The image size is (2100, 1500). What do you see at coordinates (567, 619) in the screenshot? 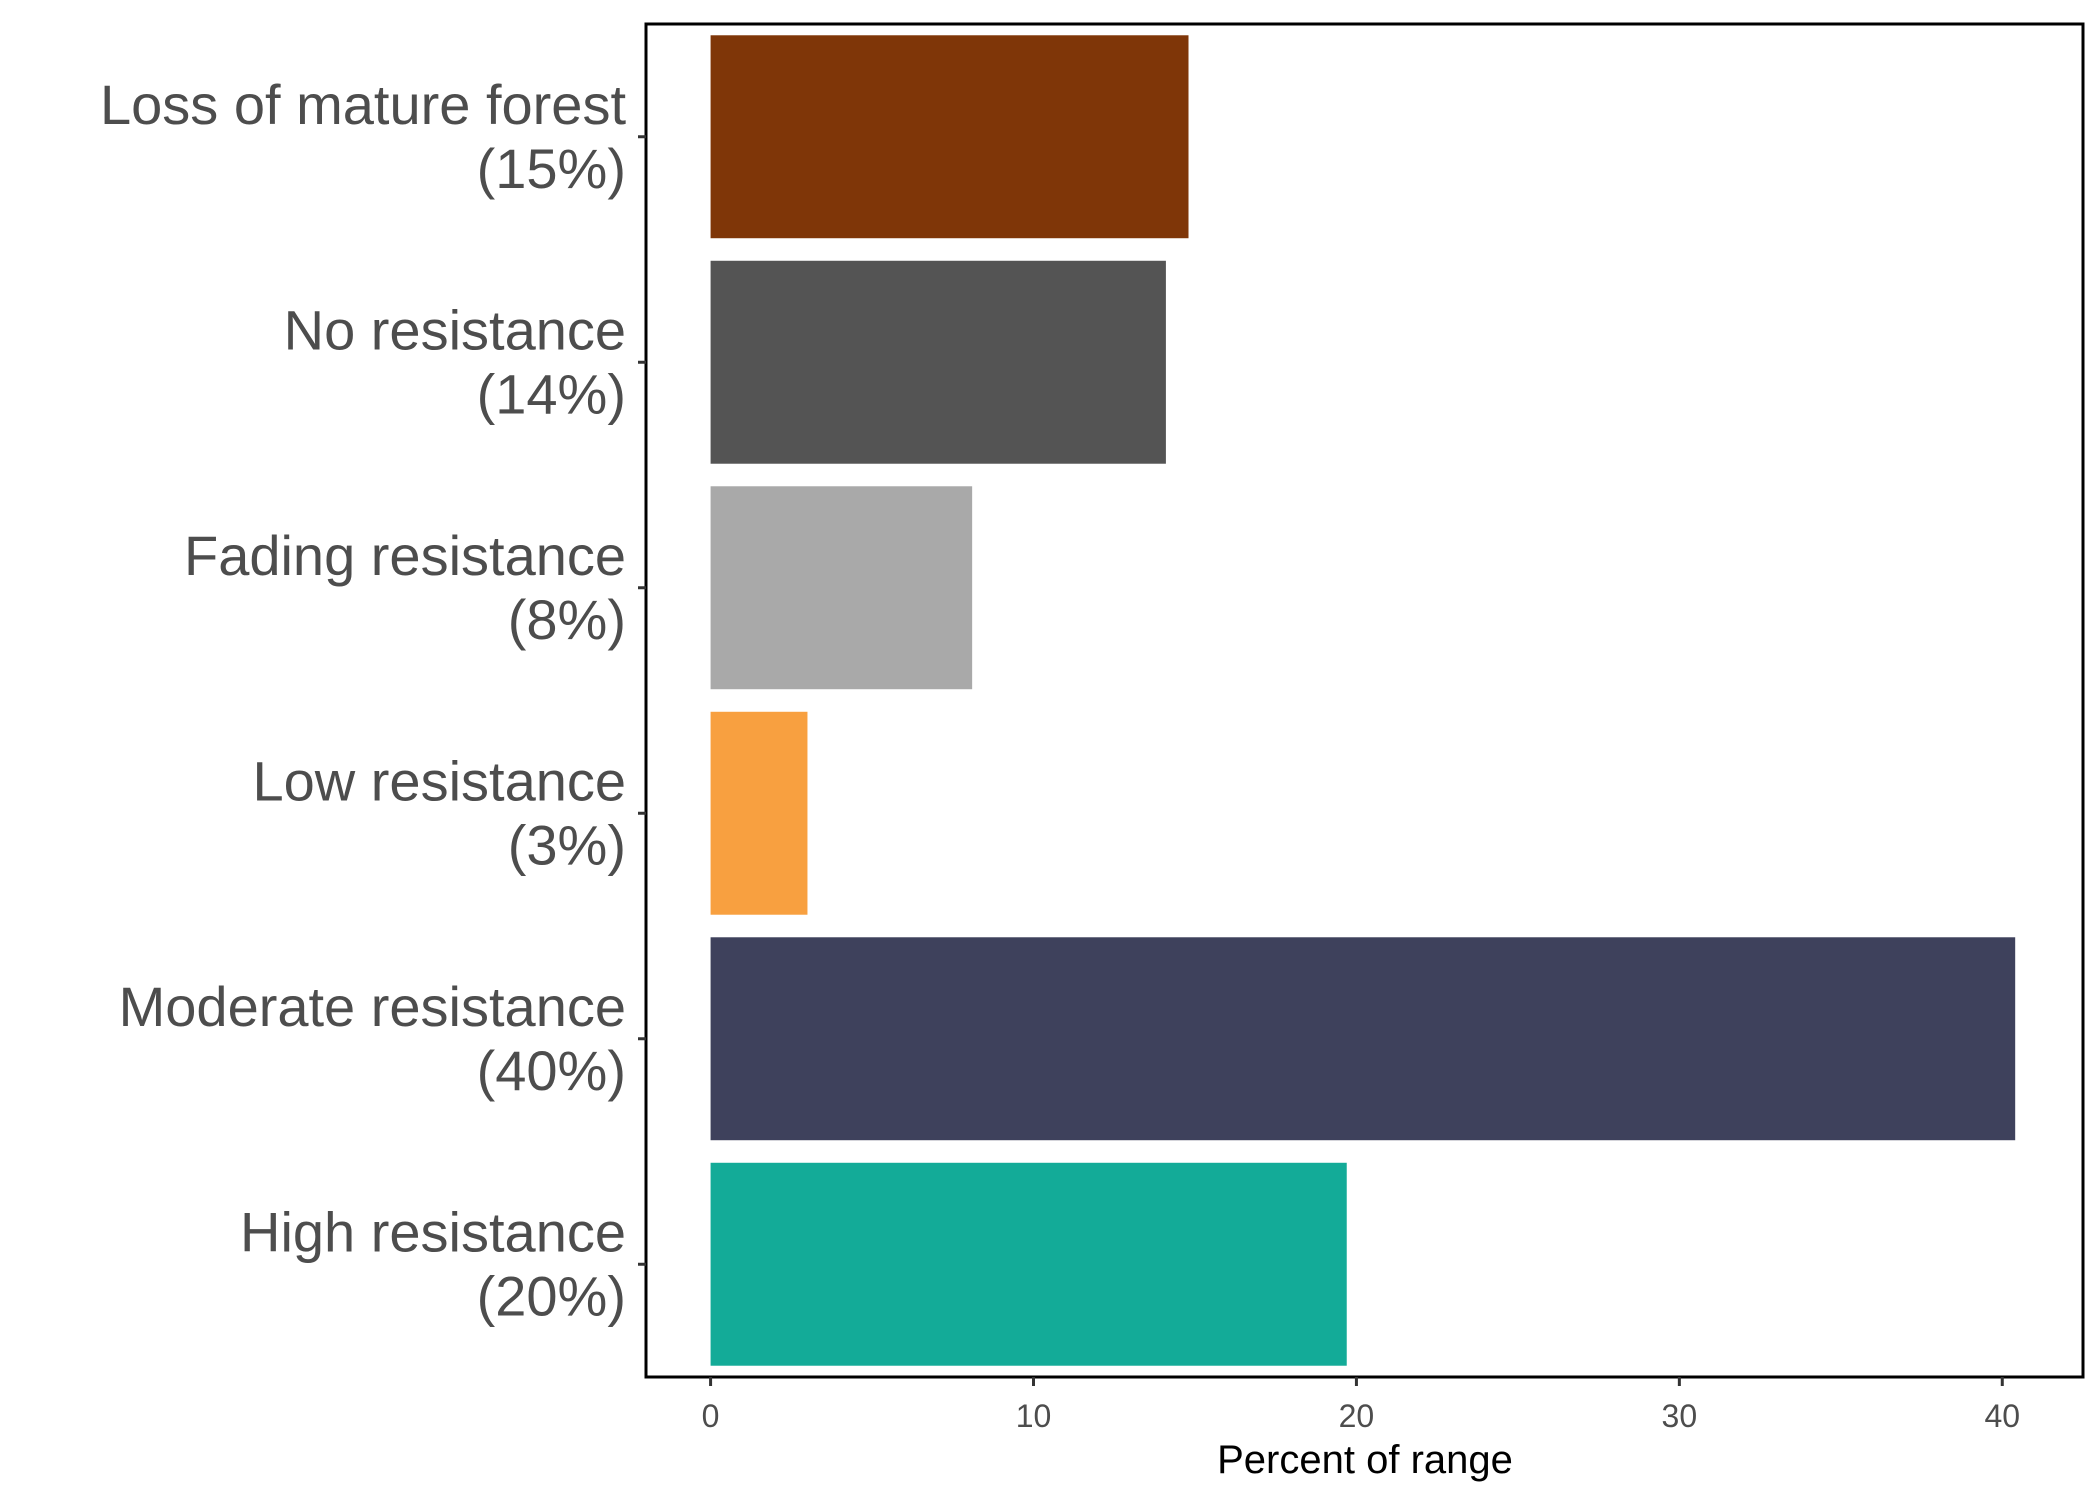
I see `category-label: (8%)` at bounding box center [567, 619].